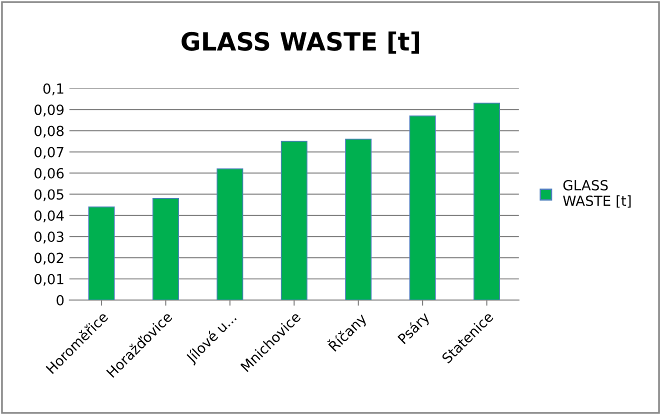 The height and width of the screenshot is (415, 661). What do you see at coordinates (49, 258) in the screenshot?
I see `y-tick-label: 0,02` at bounding box center [49, 258].